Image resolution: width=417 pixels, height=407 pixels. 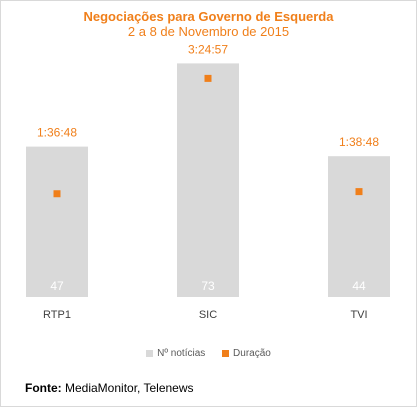 What do you see at coordinates (129, 388) in the screenshot?
I see `source-text: MediaMonitor, Telenews` at bounding box center [129, 388].